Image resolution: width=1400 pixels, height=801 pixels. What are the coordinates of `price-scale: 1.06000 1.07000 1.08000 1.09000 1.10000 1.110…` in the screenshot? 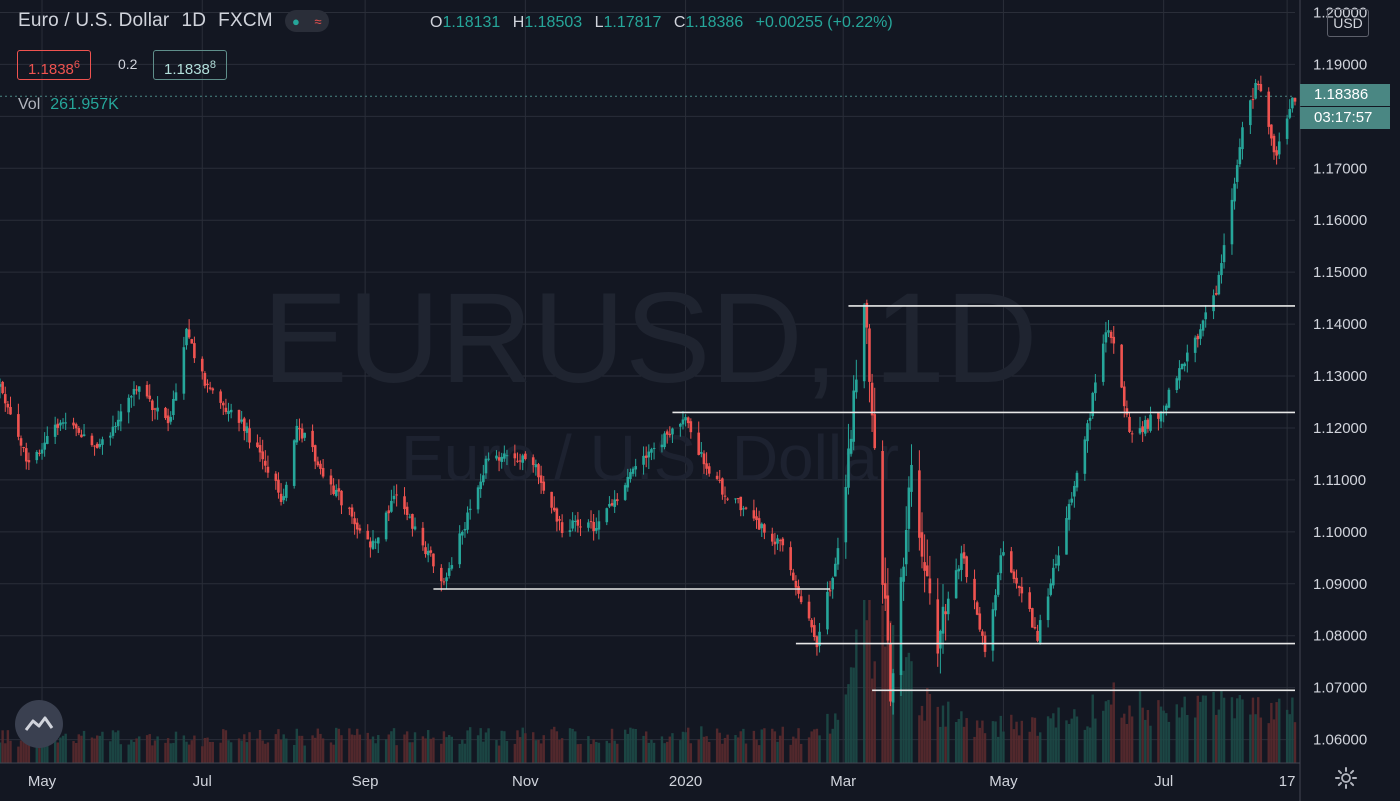 It's located at (1340, 376).